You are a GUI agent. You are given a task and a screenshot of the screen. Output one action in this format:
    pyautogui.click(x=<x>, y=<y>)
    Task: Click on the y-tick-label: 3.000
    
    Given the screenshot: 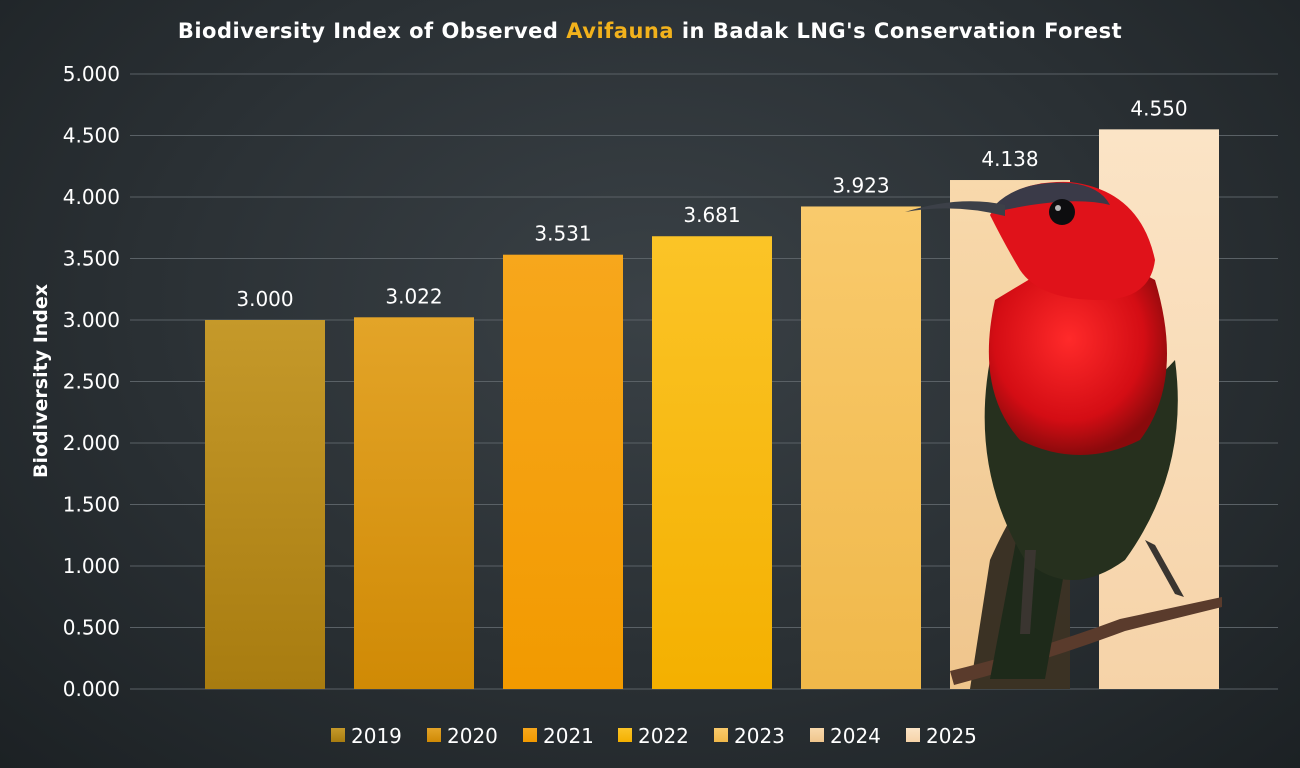 What is the action you would take?
    pyautogui.click(x=91, y=320)
    